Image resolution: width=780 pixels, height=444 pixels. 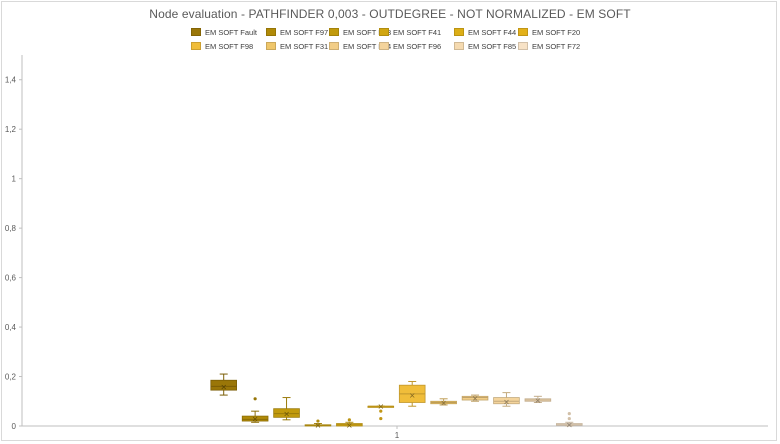 What do you see at coordinates (417, 32) in the screenshot?
I see `legend-label: EM SOFT F41` at bounding box center [417, 32].